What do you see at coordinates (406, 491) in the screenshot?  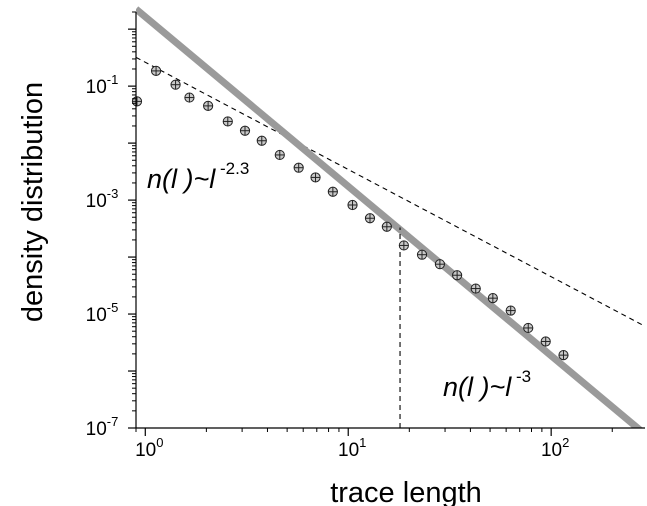 I see `x-axis-title: trace length` at bounding box center [406, 491].